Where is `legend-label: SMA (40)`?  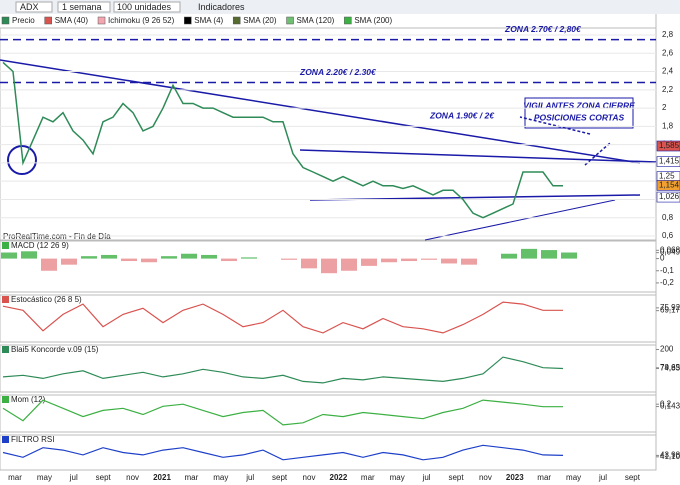
legend-label: SMA (40) is located at coordinates (72, 20).